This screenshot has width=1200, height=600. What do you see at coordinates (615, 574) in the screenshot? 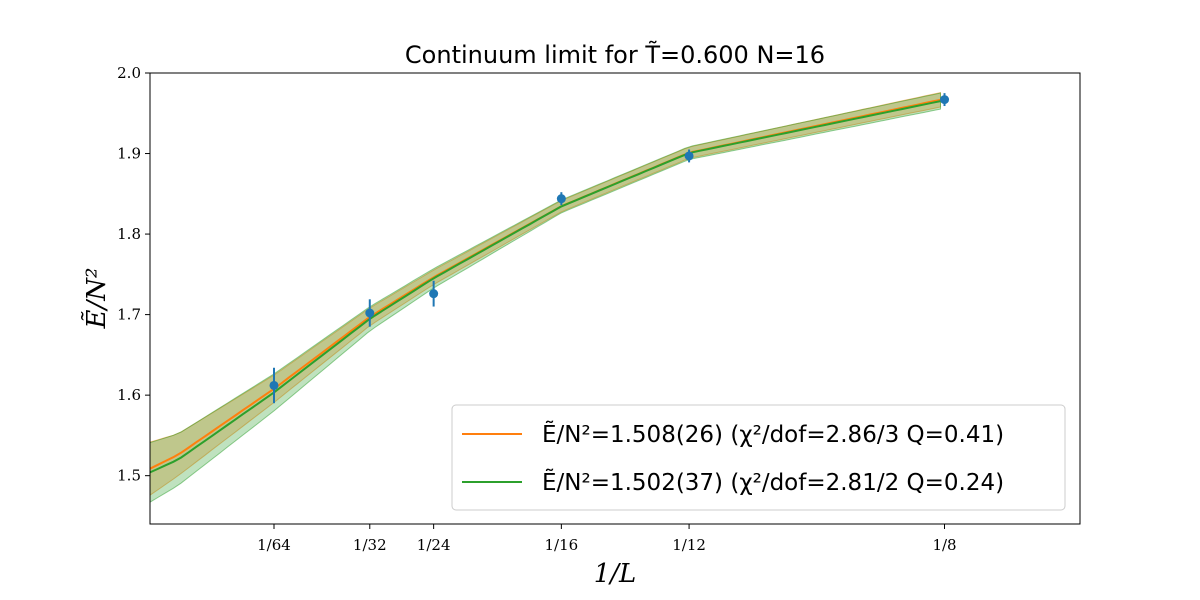
I see `x-axis-label: 1/L` at bounding box center [615, 574].